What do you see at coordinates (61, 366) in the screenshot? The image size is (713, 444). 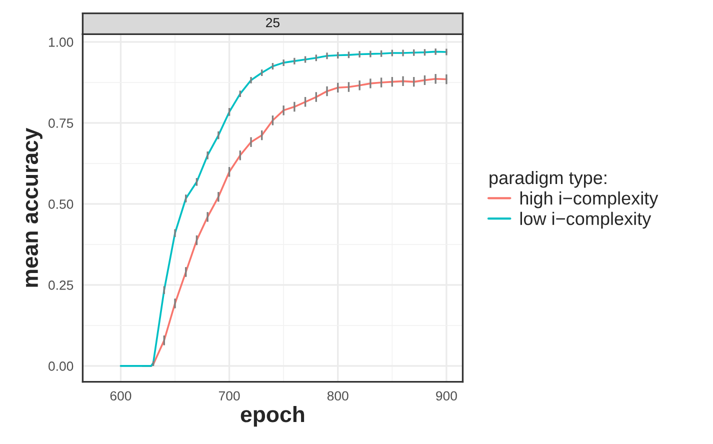 I see `y-tick-label: 0.00` at bounding box center [61, 366].